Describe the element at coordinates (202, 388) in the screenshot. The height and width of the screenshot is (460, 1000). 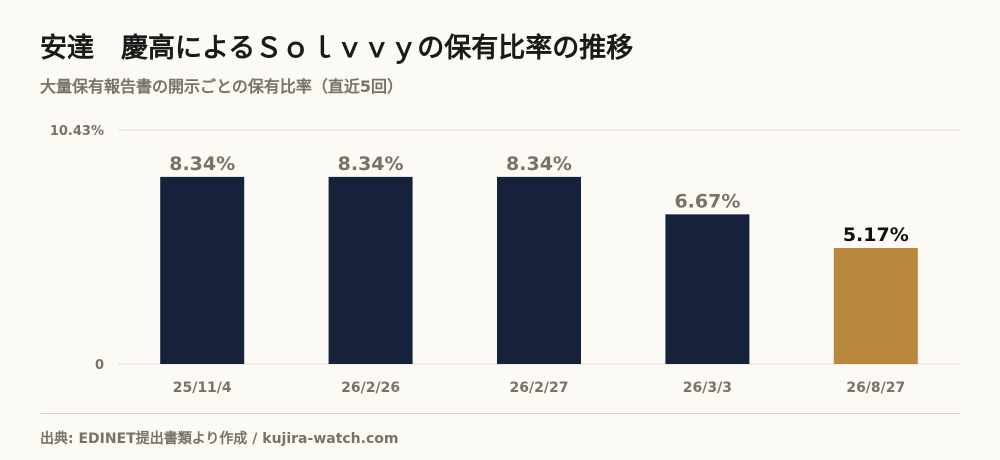
I see `x-tick-label: 25/11/4` at that location.